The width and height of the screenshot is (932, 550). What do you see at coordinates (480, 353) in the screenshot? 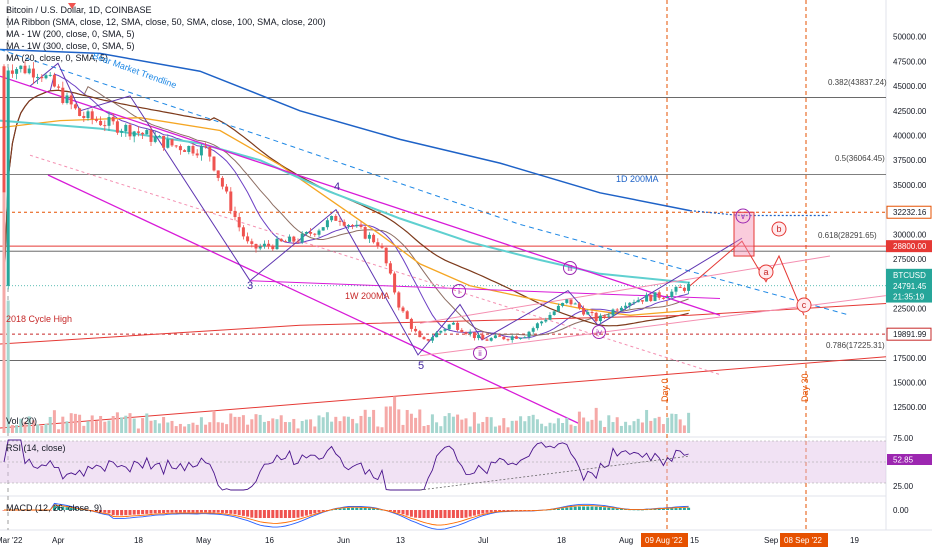
I see `wave-ii-label: ii` at bounding box center [480, 353].